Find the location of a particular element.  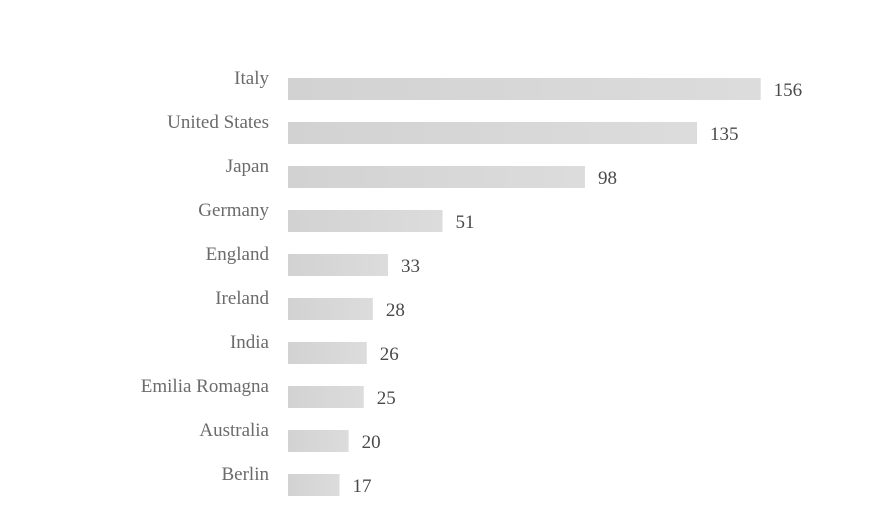

bar-australia is located at coordinates (318, 441).